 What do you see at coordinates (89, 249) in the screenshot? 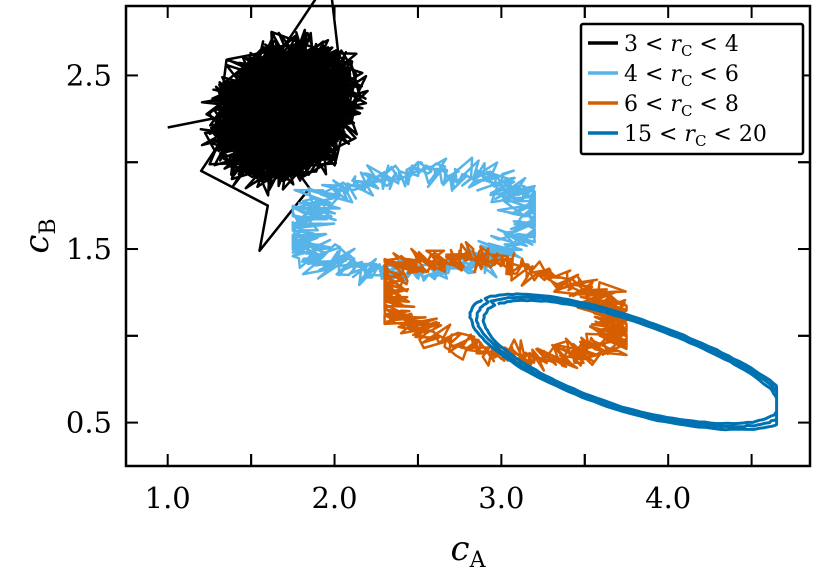
I see `y-tick-label: 1.5` at bounding box center [89, 249].